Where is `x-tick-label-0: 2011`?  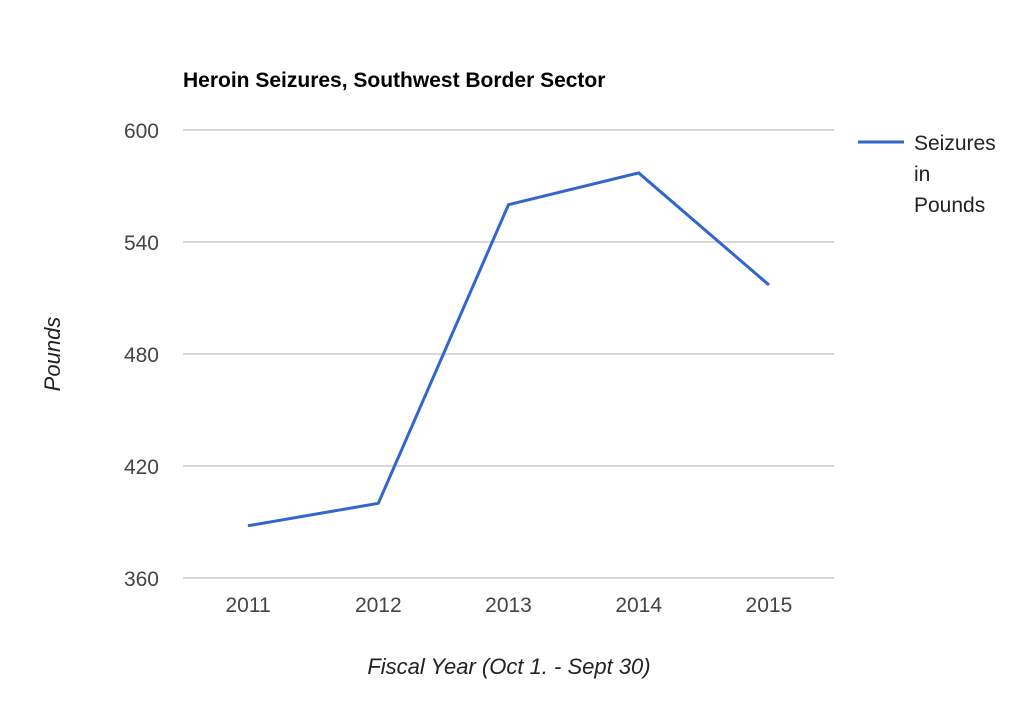
x-tick-label-0: 2011 is located at coordinates (248, 605).